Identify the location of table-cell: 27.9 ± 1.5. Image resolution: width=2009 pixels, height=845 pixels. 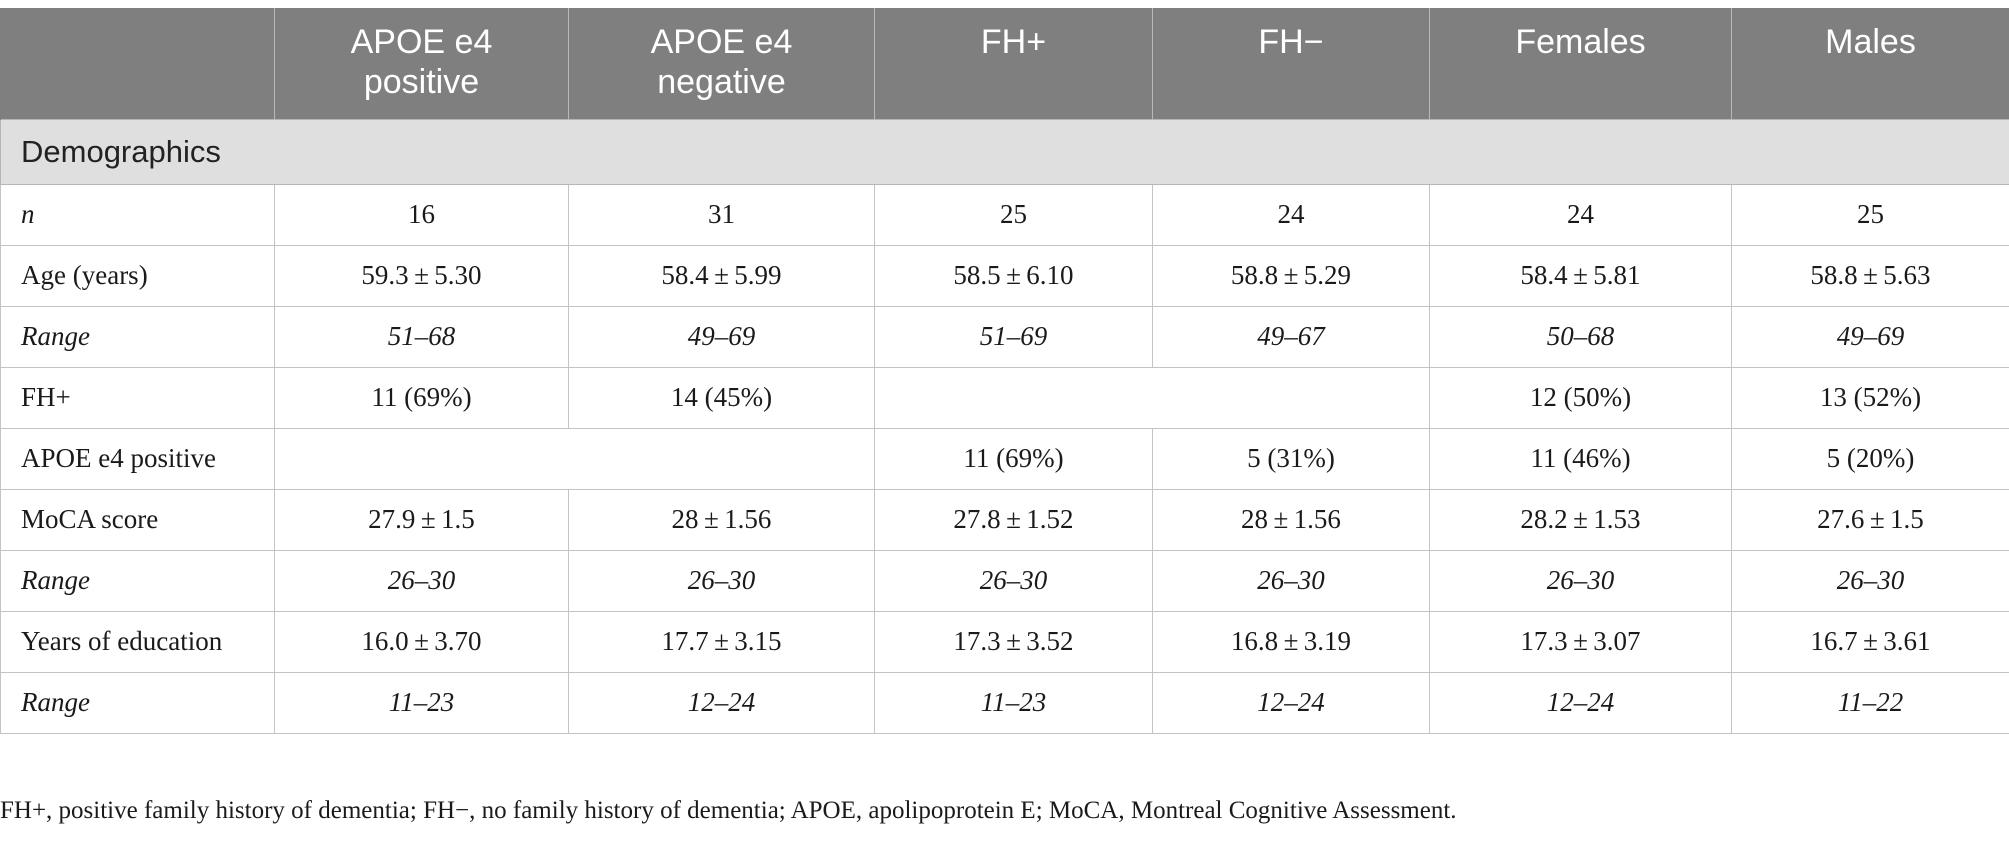
(421, 519).